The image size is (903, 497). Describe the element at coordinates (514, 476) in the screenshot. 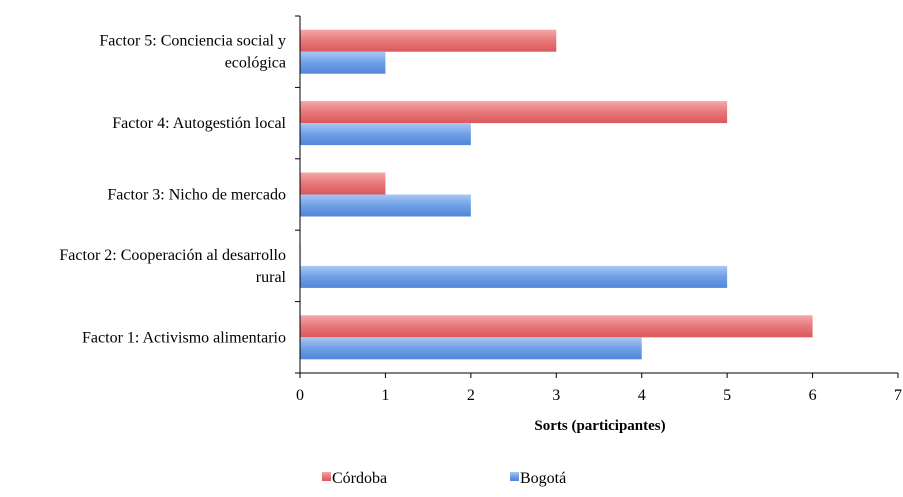

I see `legend-swatch-bogota` at that location.